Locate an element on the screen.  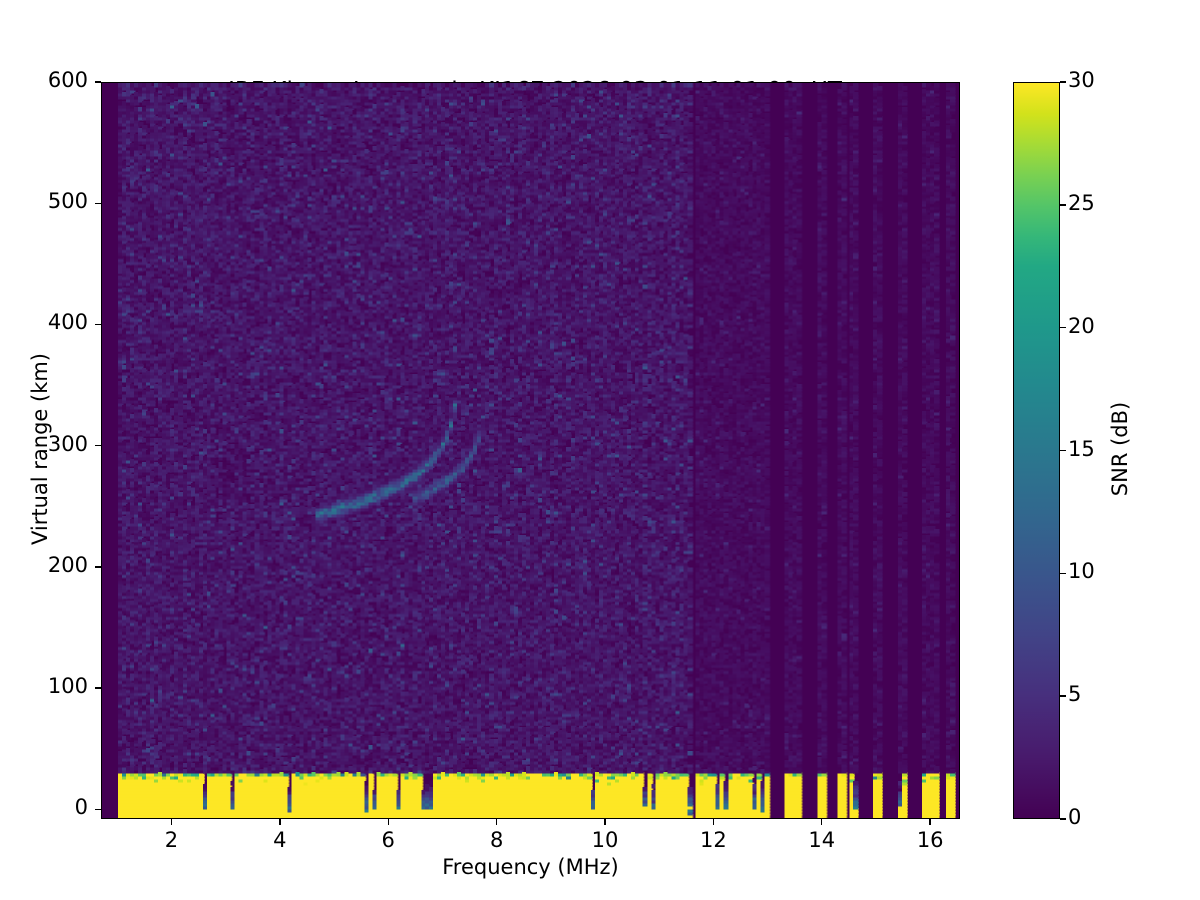
colorbar-gradient is located at coordinates (1036, 450).